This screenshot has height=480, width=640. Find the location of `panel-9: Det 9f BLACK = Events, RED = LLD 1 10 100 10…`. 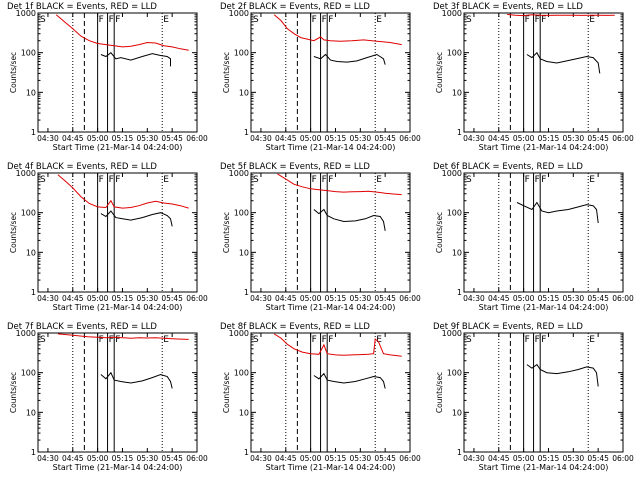

panel-9: Det 9f BLACK = Events, RED = LLD 1 10 100 10… is located at coordinates (533, 397).